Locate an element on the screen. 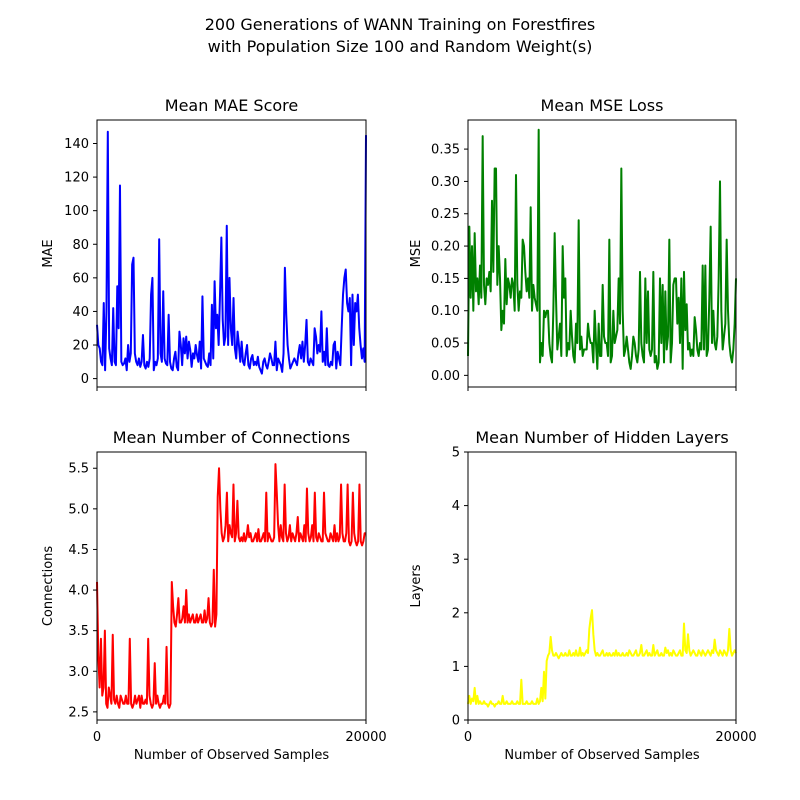  y-tick-label-mae: 0 is located at coordinates (85, 379).